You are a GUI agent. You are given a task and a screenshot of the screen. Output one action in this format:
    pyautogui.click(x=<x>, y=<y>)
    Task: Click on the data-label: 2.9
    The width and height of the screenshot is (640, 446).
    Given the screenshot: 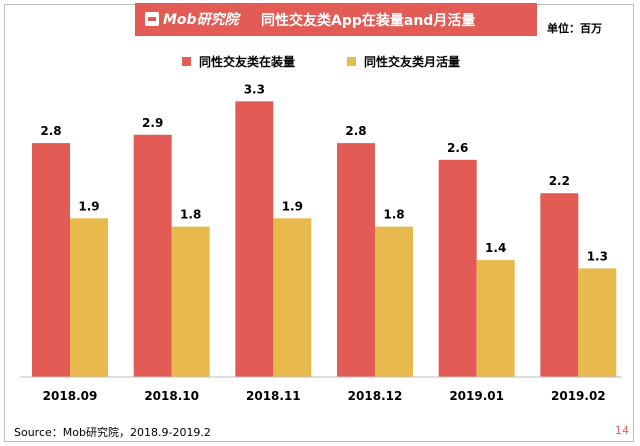 What is the action you would take?
    pyautogui.click(x=152, y=123)
    